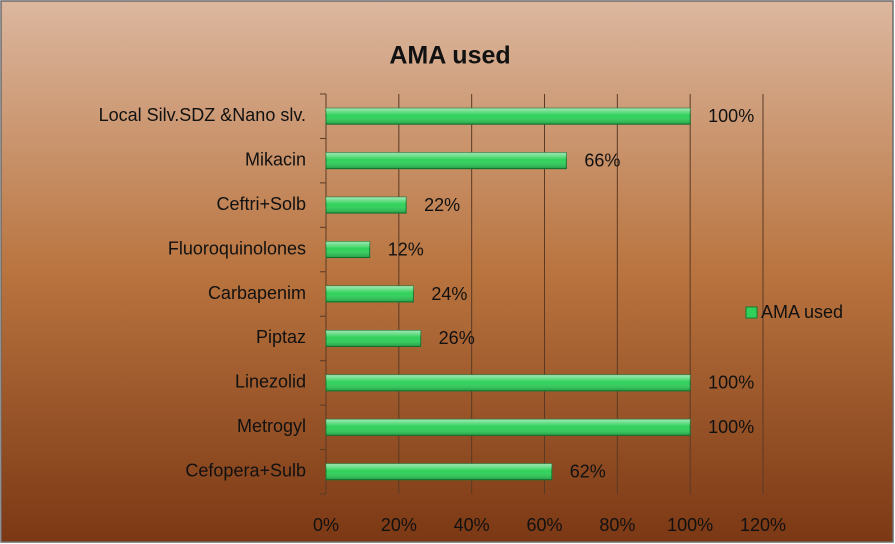 The height and width of the screenshot is (544, 895). Describe the element at coordinates (406, 249) in the screenshot. I see `value-label: 12%` at that location.